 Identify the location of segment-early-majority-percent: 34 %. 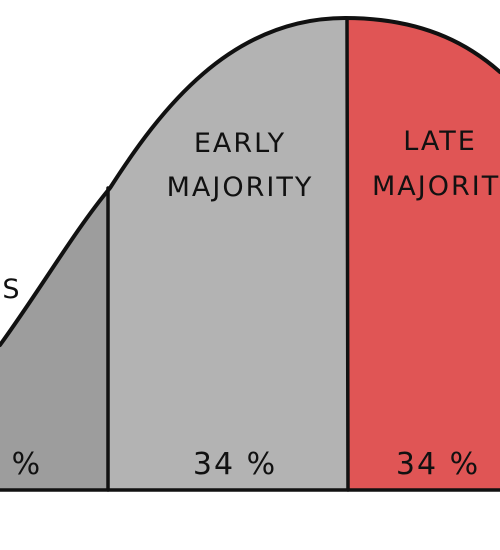
(235, 464).